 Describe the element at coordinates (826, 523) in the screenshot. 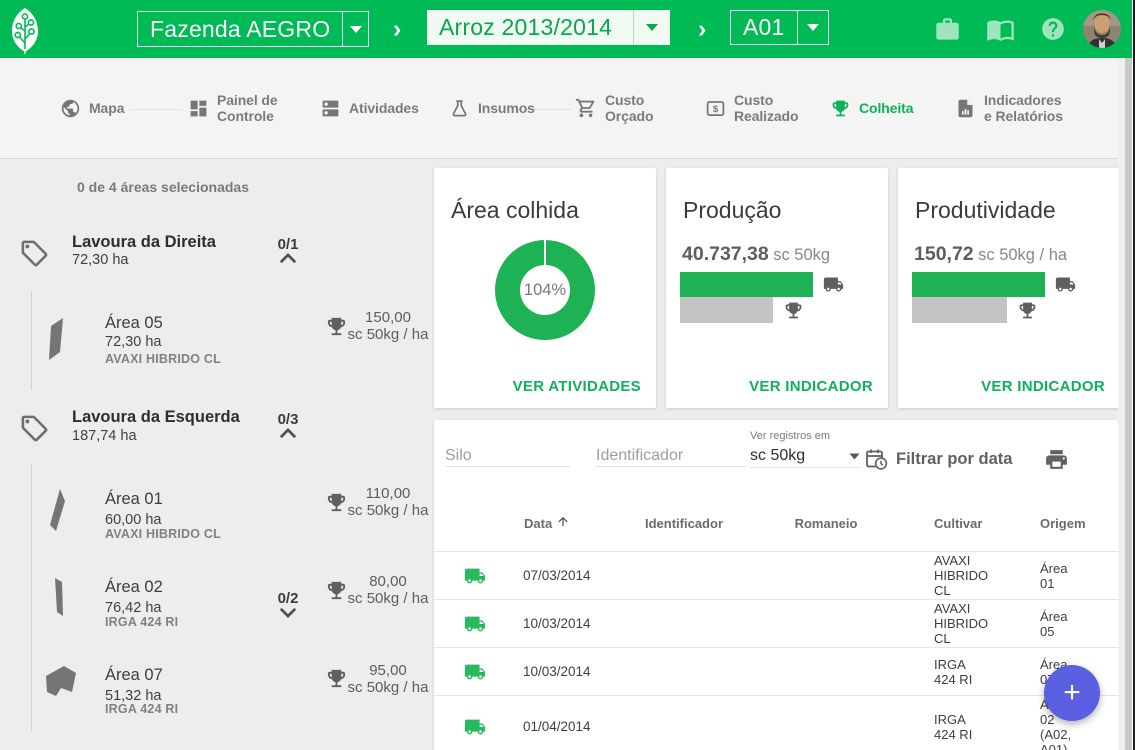

I see `column-header-romaneio: Romaneio` at that location.